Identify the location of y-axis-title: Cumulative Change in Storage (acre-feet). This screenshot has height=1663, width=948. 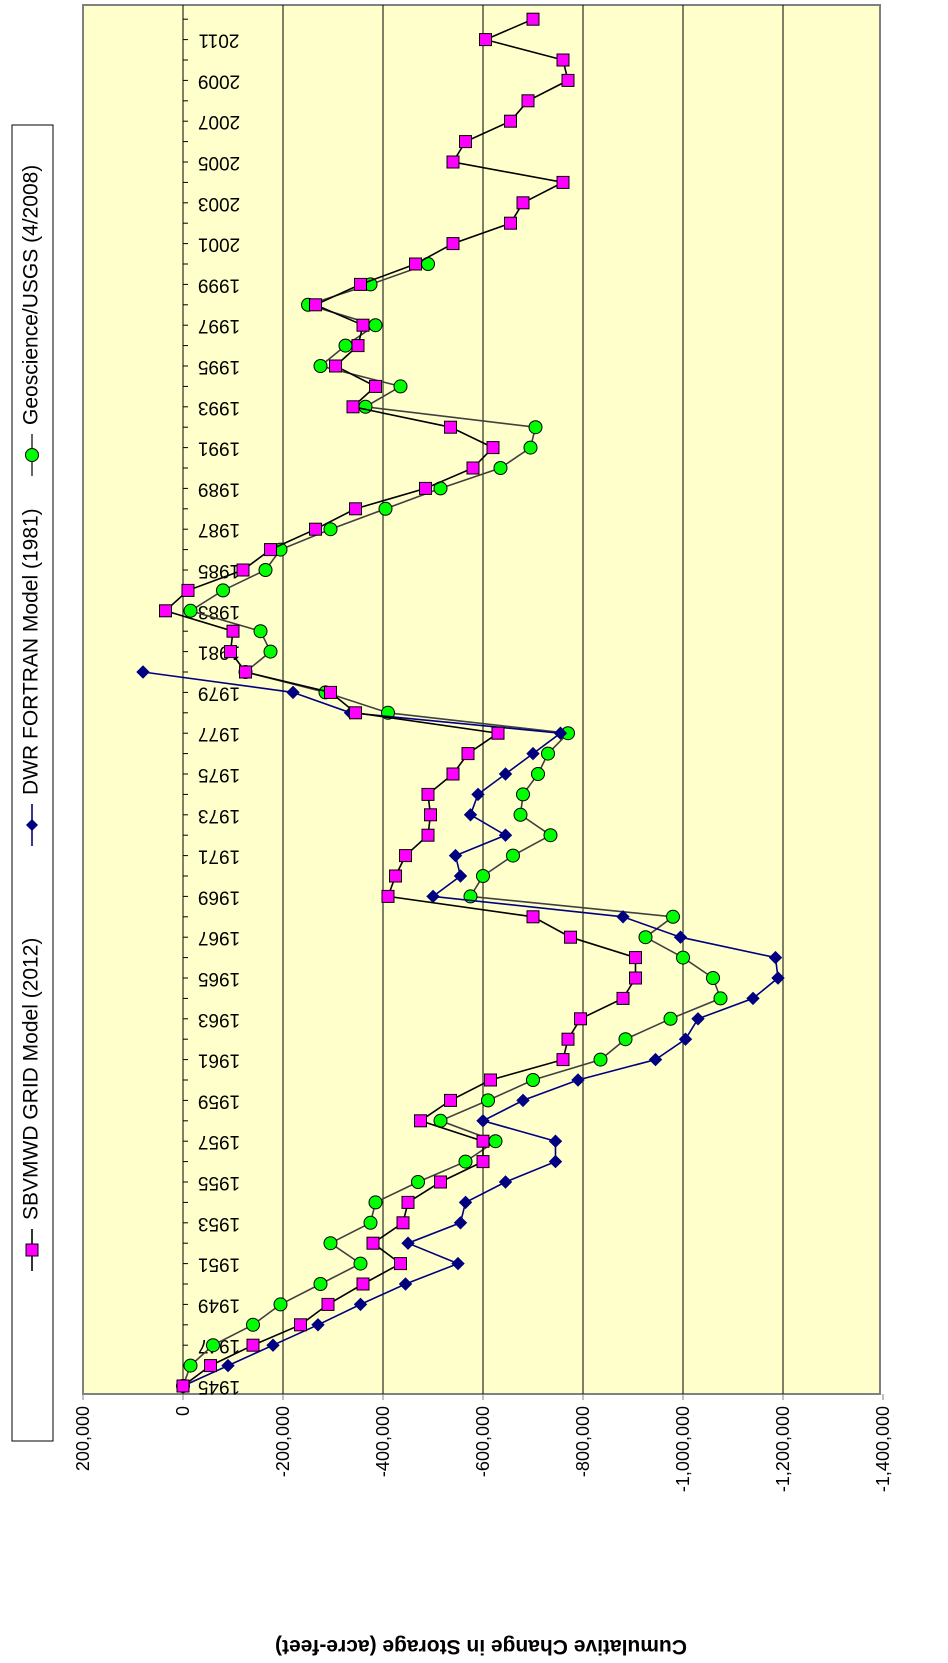
(481, 1646).